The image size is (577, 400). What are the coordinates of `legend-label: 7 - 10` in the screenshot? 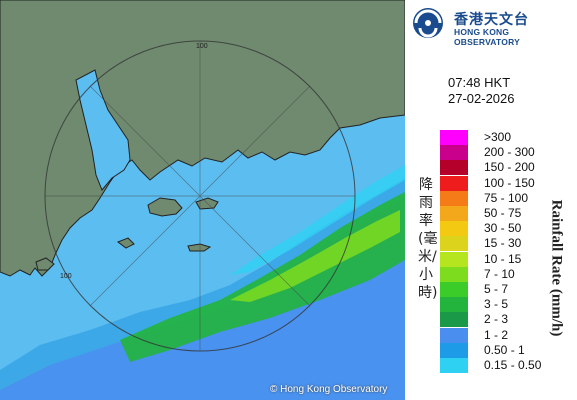 It's located at (499, 273).